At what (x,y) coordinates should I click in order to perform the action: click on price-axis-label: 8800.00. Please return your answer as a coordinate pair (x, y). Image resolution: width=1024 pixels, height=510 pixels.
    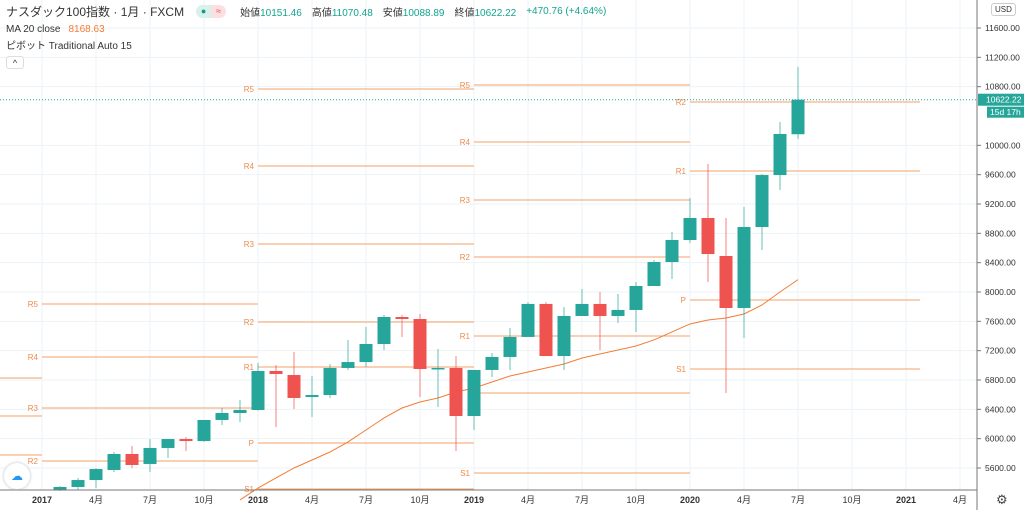
    Looking at the image, I should click on (1000, 233).